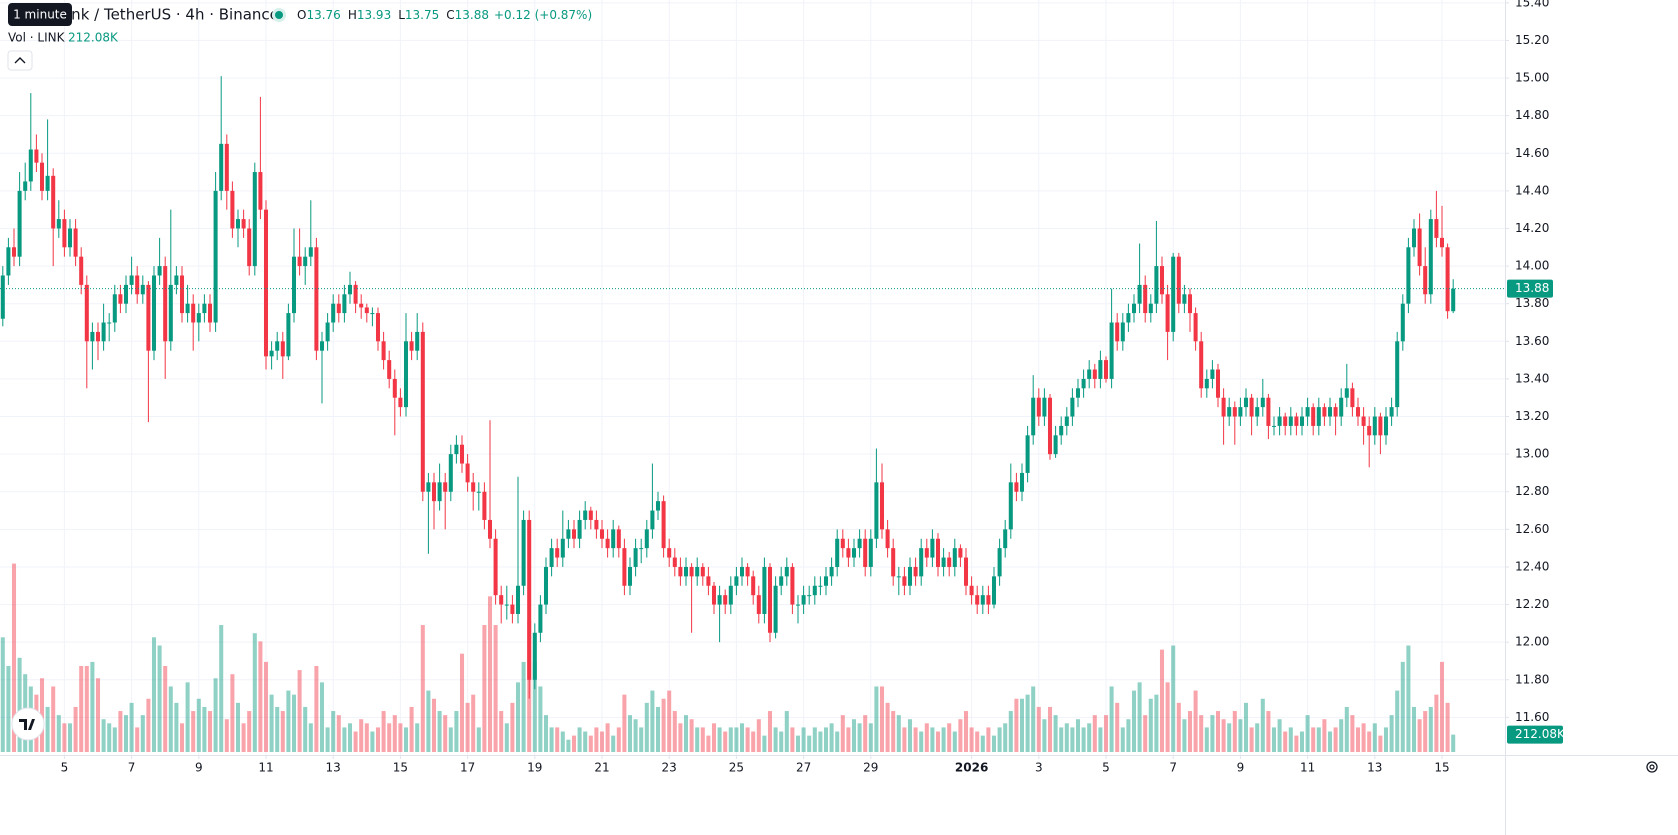 This screenshot has height=835, width=1678. I want to click on collapse-button, so click(20, 60).